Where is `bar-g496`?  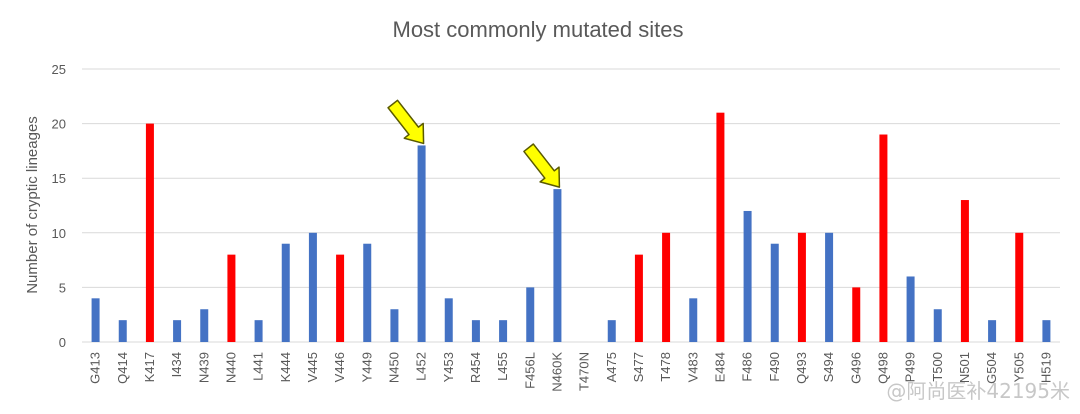
bar-g496 is located at coordinates (856, 314).